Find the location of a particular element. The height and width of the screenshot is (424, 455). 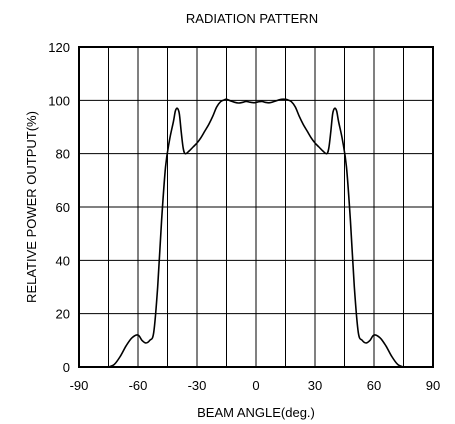

x-axis-label: BEAM ANGLE(deg.) is located at coordinates (256, 412).